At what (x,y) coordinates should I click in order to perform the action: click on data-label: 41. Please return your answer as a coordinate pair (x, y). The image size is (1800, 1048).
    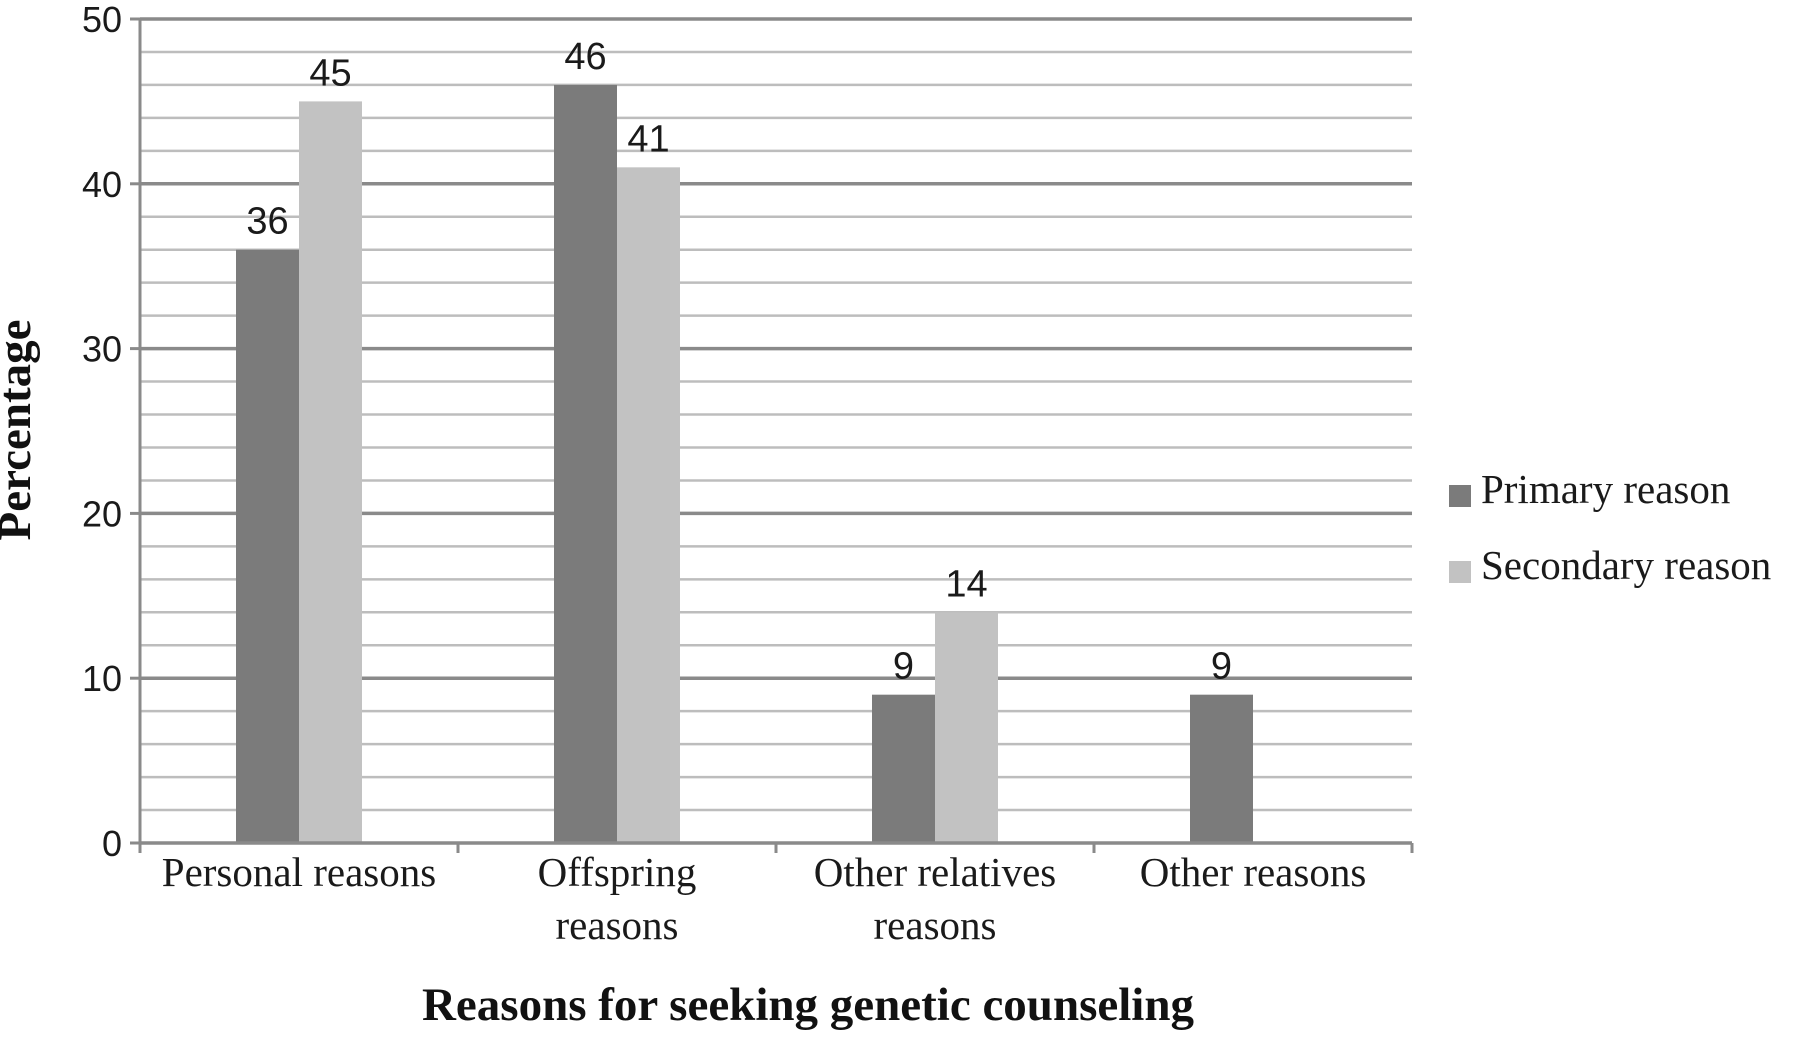
    Looking at the image, I should click on (648, 139).